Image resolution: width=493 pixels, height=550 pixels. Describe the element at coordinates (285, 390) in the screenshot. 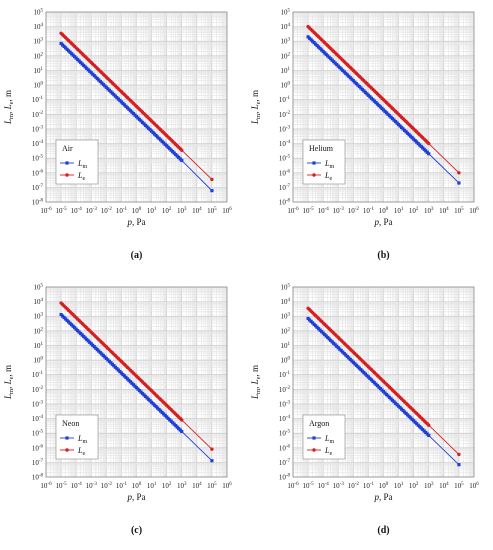

I see `y-tick-label: 10⁻²` at that location.